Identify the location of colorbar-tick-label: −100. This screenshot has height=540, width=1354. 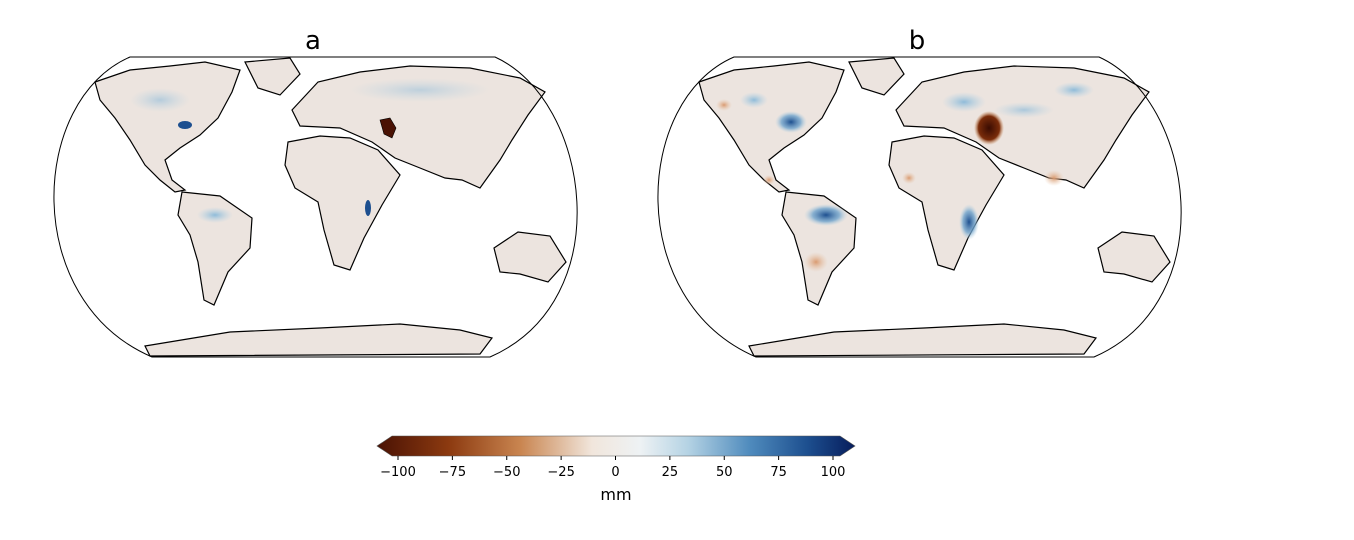
(398, 472).